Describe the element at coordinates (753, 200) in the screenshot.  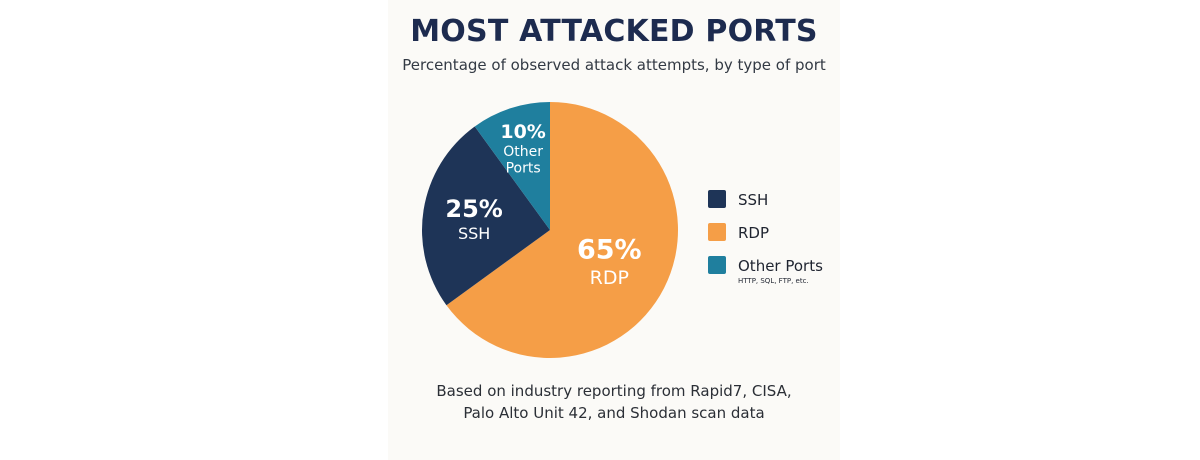
I see `legend-label-ssh: SSH` at that location.